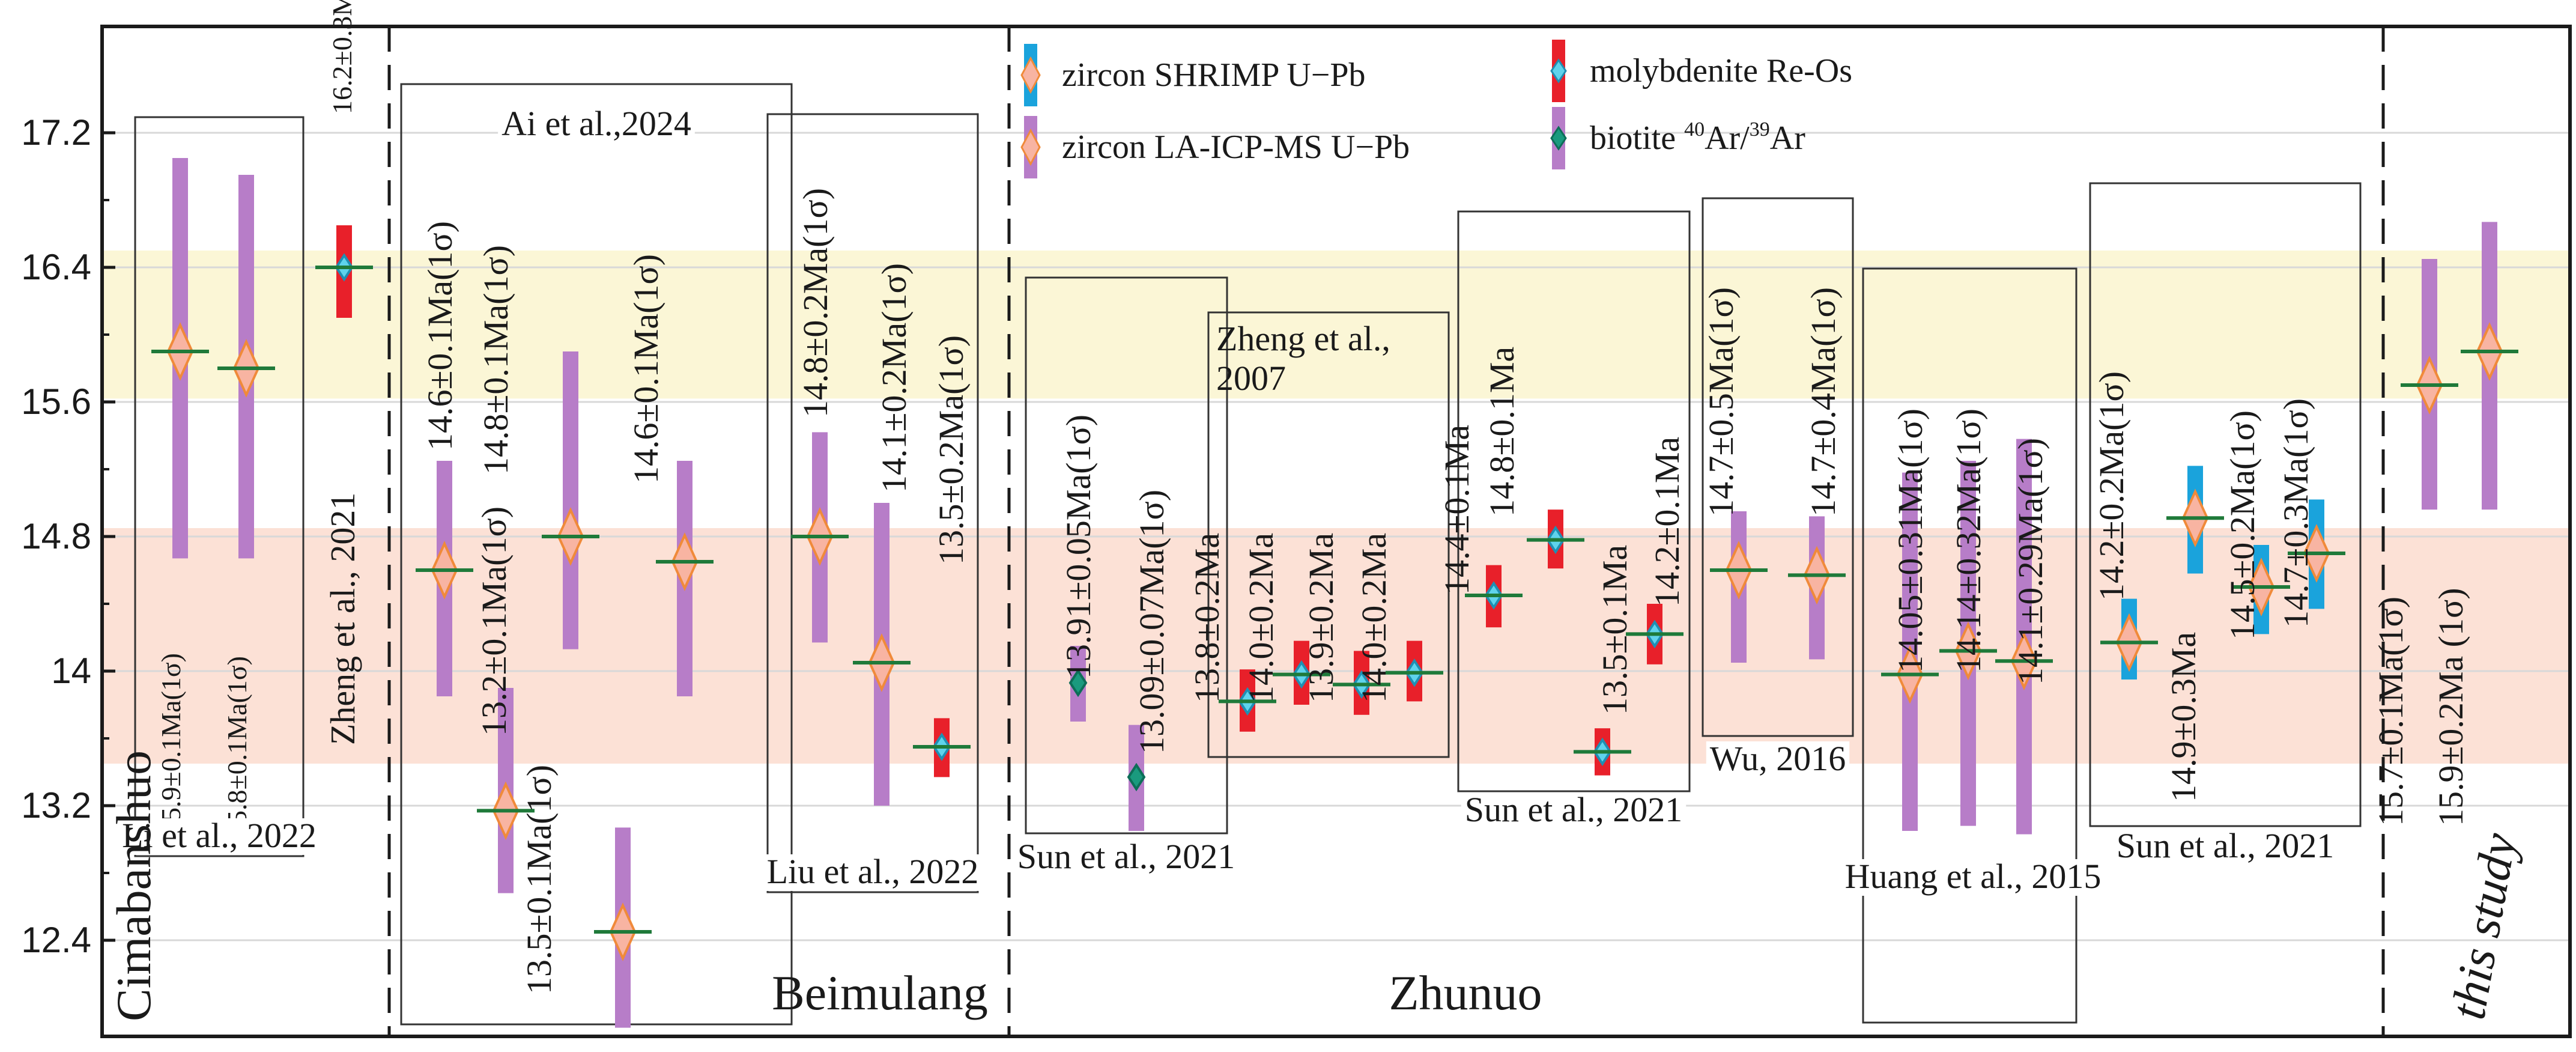 This screenshot has width=2576, height=1052. What do you see at coordinates (951, 450) in the screenshot?
I see `age-label: 13.5±0.2Ma(1σ)` at bounding box center [951, 450].